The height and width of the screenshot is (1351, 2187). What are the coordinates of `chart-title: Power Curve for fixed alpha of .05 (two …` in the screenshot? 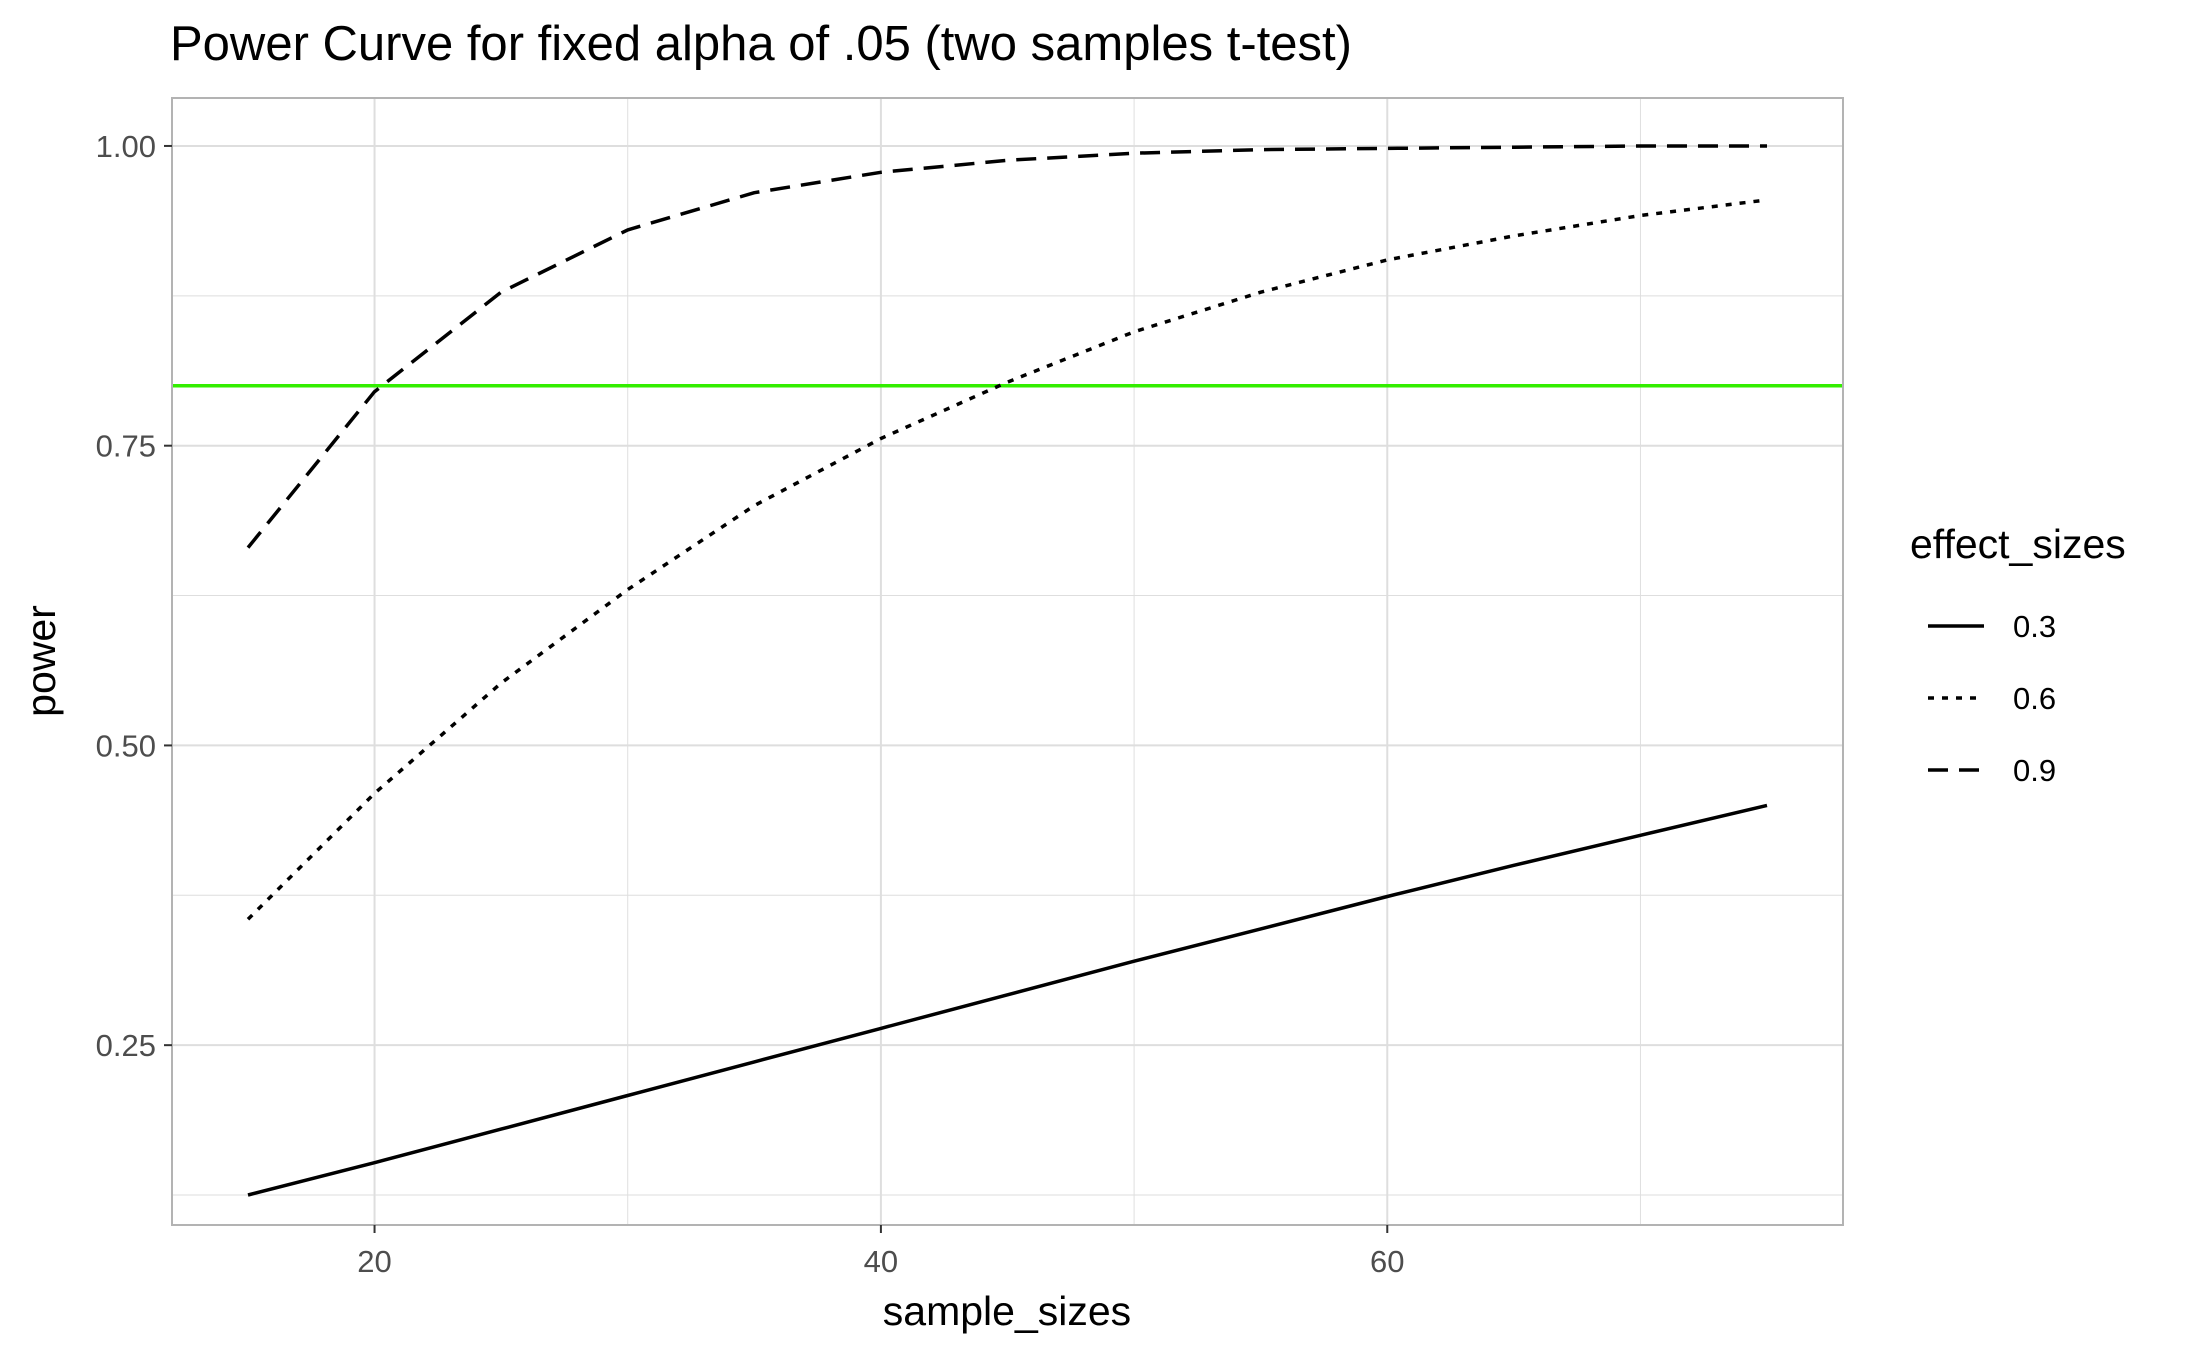 It's located at (761, 44).